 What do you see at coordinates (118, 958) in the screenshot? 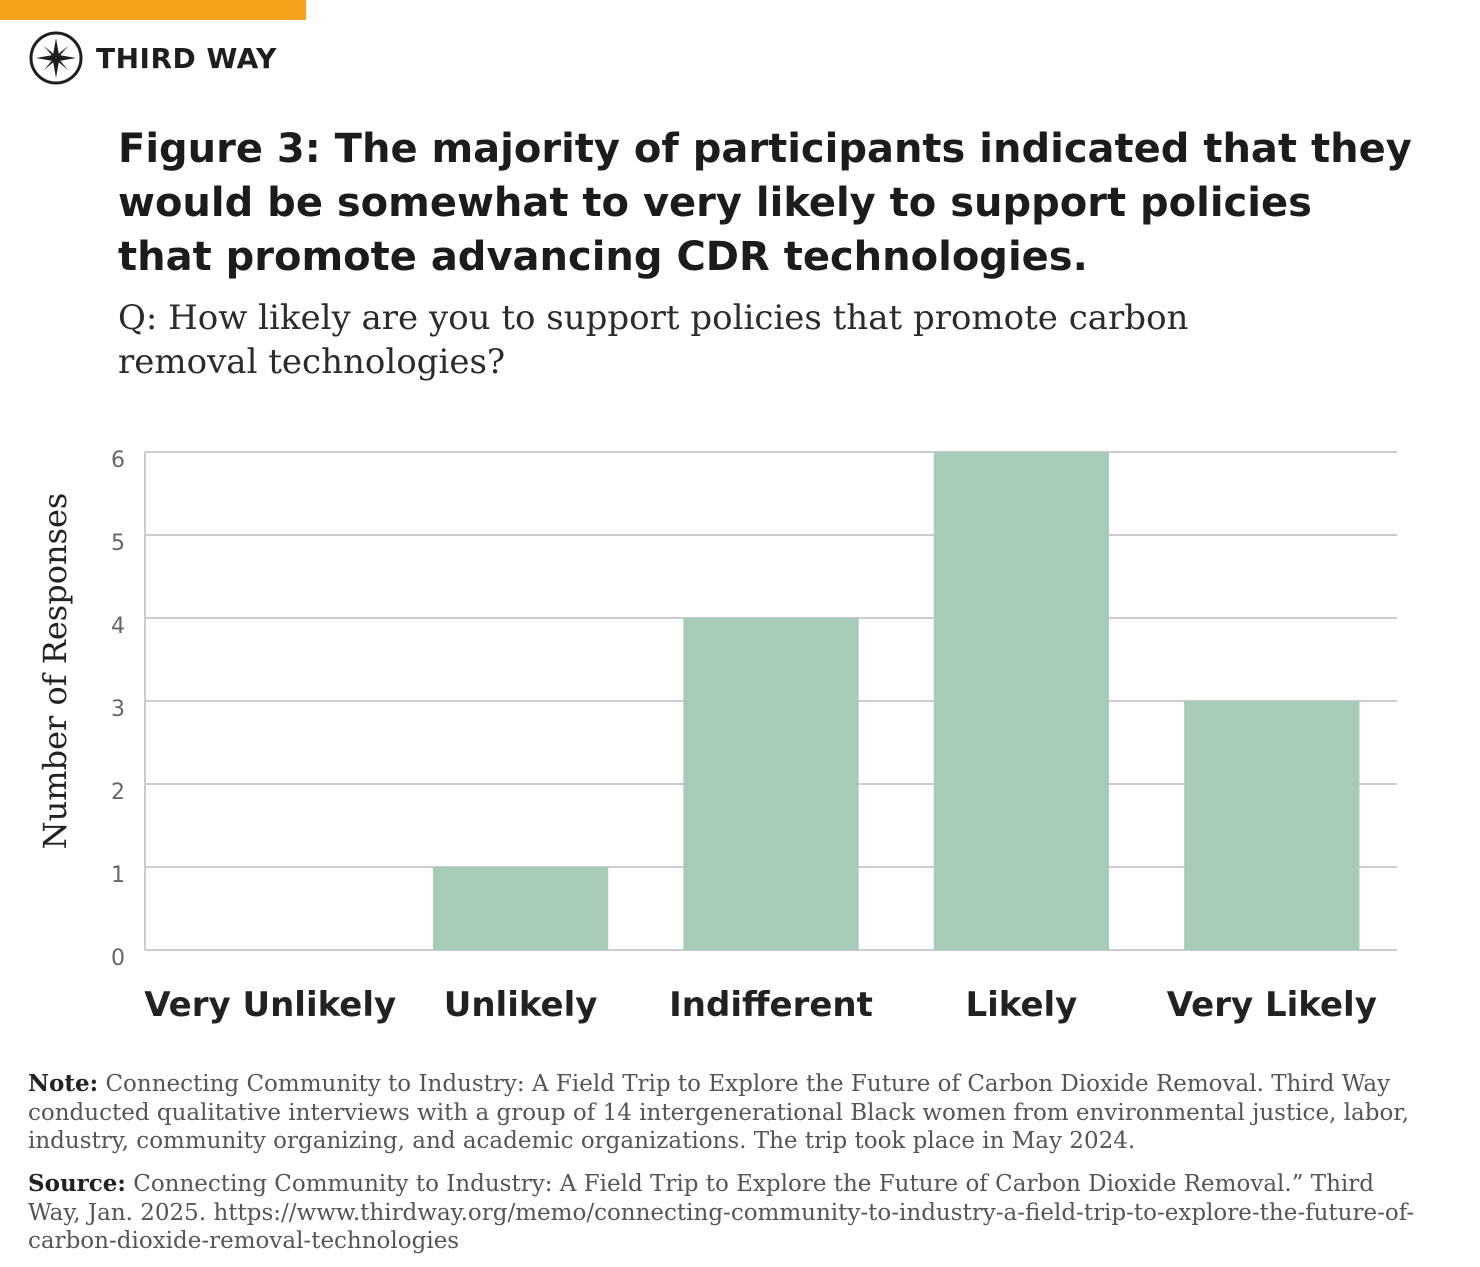
I see `y-tick-label: 0` at bounding box center [118, 958].